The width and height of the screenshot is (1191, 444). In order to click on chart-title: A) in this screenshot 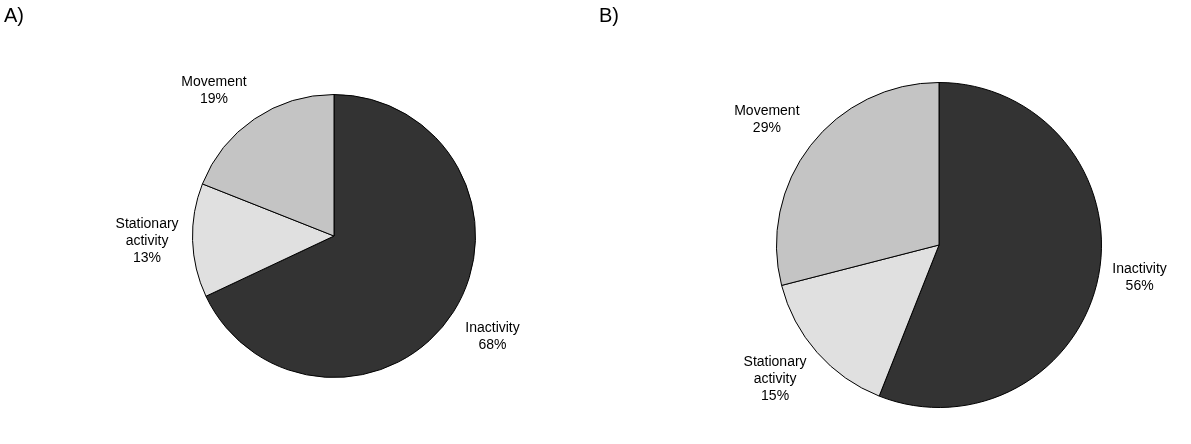, I will do `click(14, 15)`.